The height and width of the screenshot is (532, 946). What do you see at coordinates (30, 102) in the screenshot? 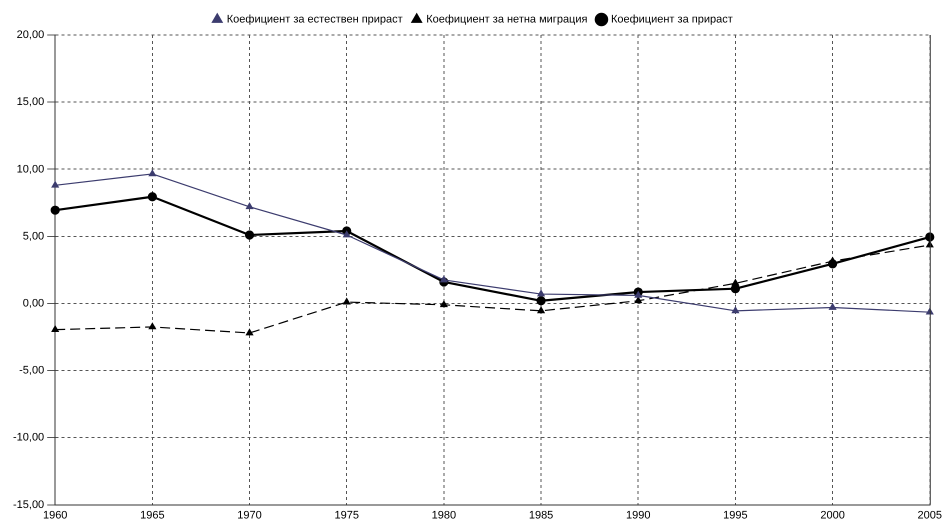
I see `y-tick-label: 15,00` at bounding box center [30, 102].